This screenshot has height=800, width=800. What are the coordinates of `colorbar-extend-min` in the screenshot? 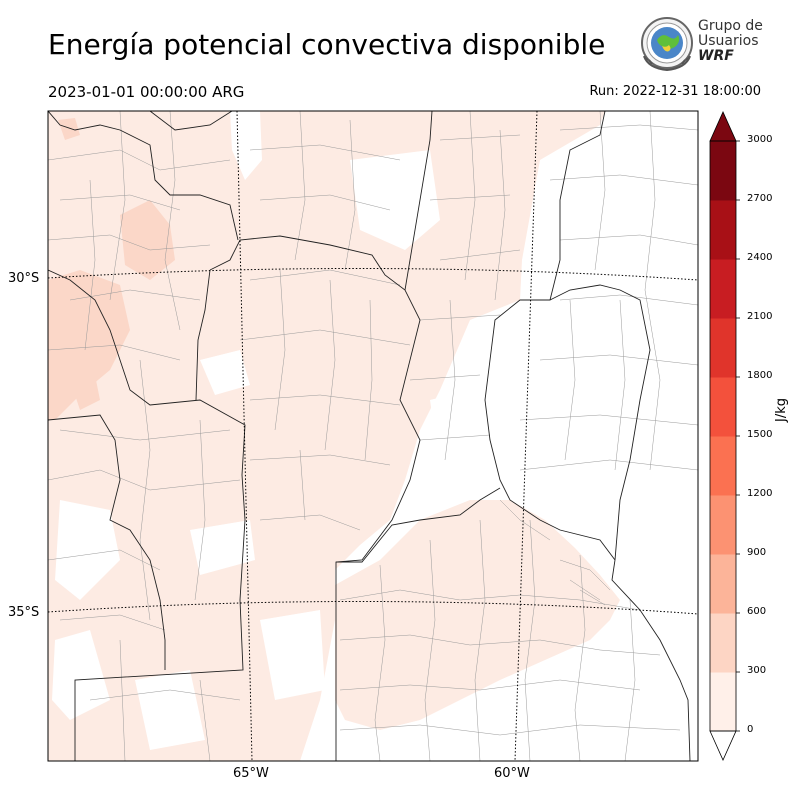 It's located at (723, 745).